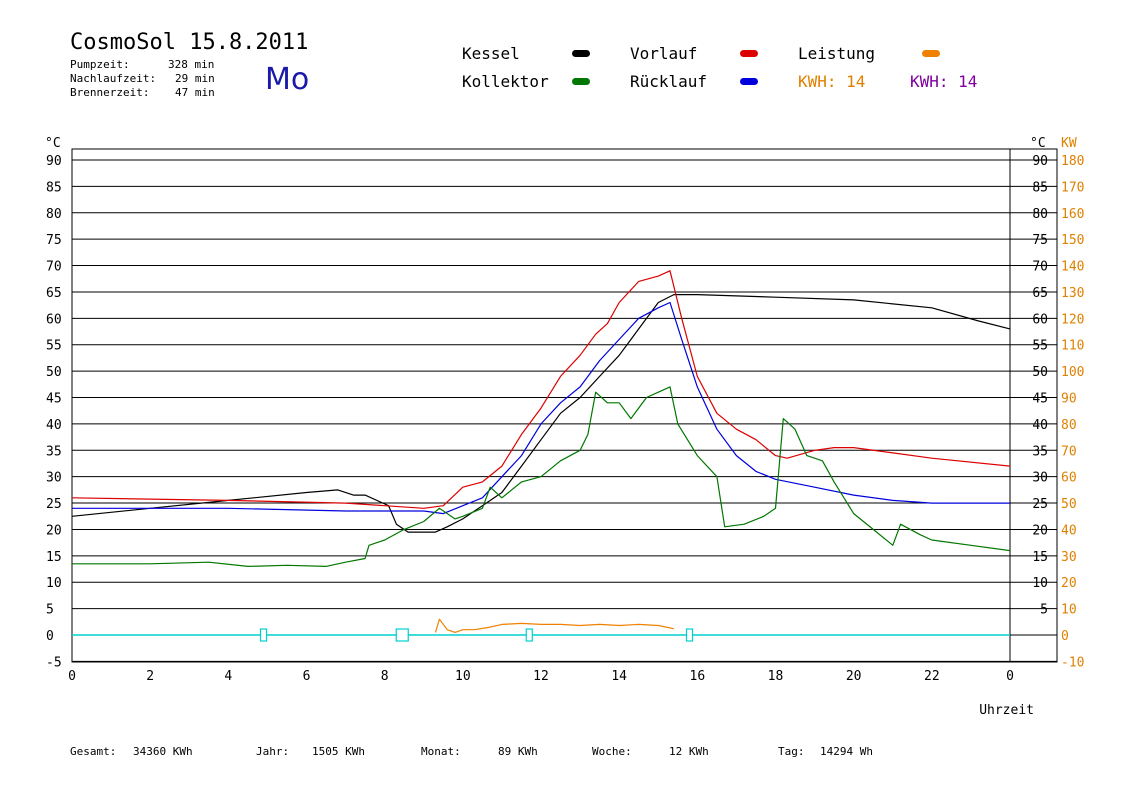 This screenshot has width=1148, height=812. I want to click on y-tick-label-right: 5, so click(1044, 610).